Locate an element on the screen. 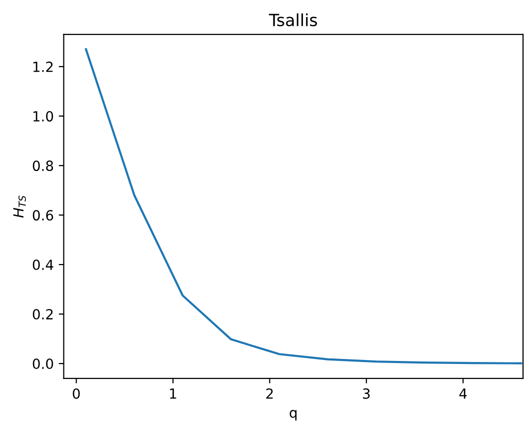  y-tick-label: 0.0 is located at coordinates (43, 364).